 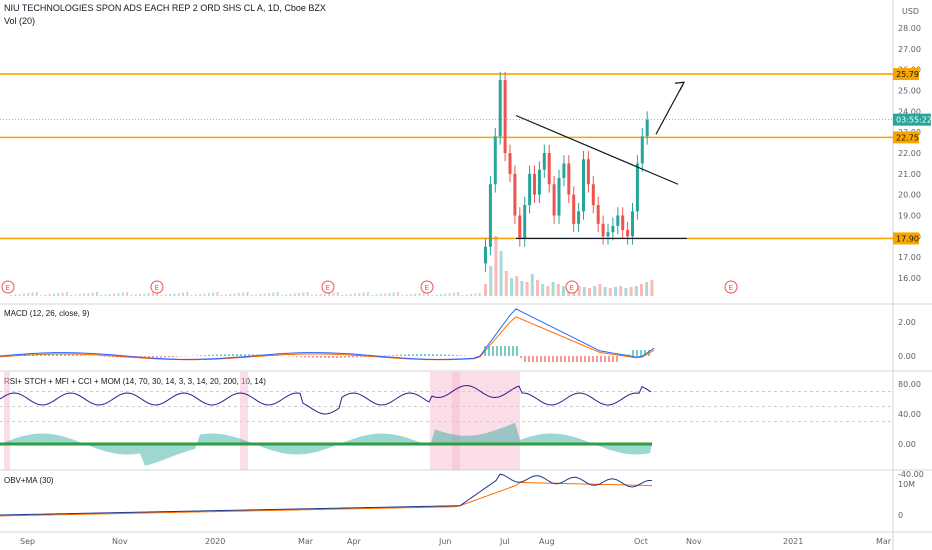 I want to click on price-tick-label: 22.00, so click(x=909, y=153).